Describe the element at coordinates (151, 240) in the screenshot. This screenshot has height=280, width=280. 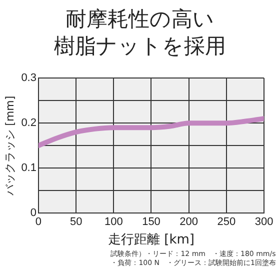
I see `x-axis-title: 走行距離 [km]` at that location.